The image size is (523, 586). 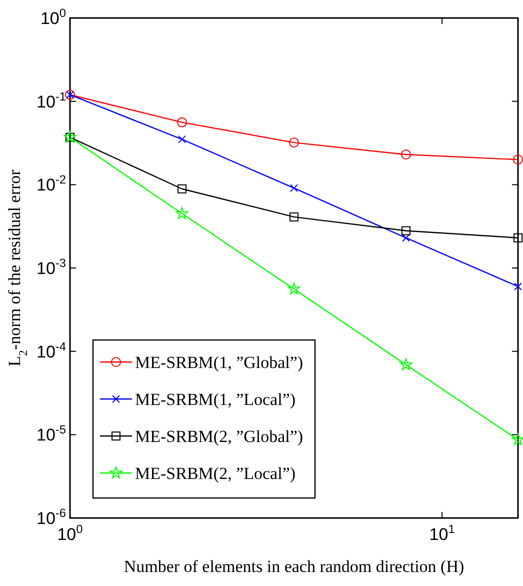 I want to click on y-tick-label: 10$^{-5}$, so click(x=51, y=433).